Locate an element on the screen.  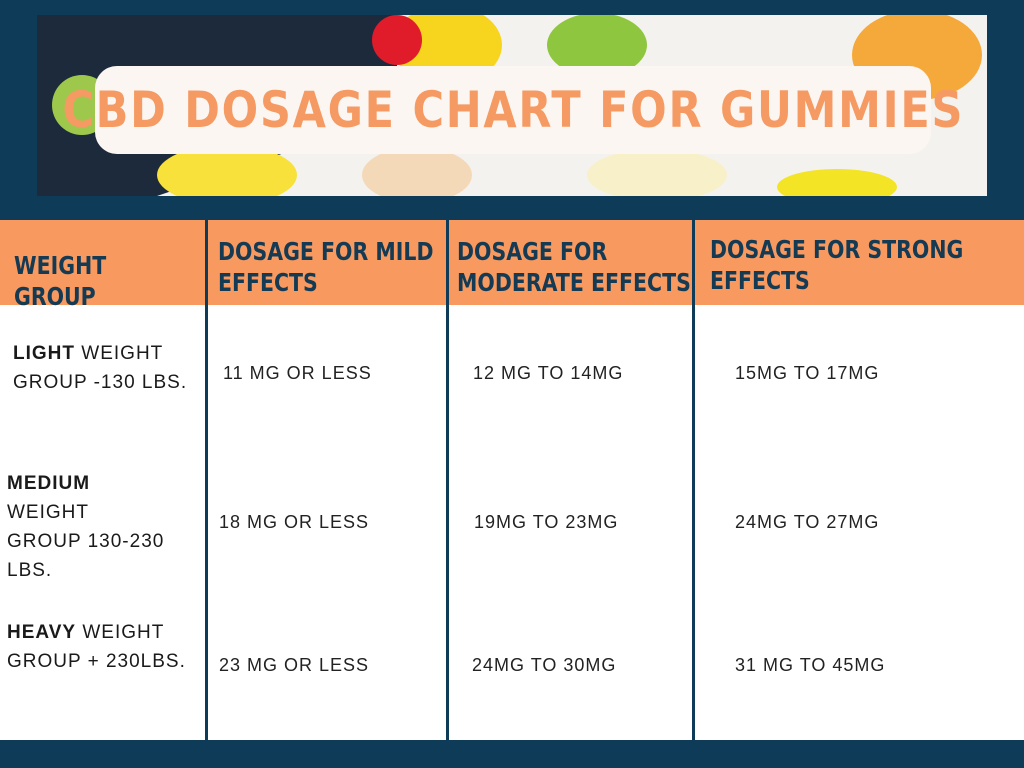
cell: 15MG TO 17MG is located at coordinates (807, 373).